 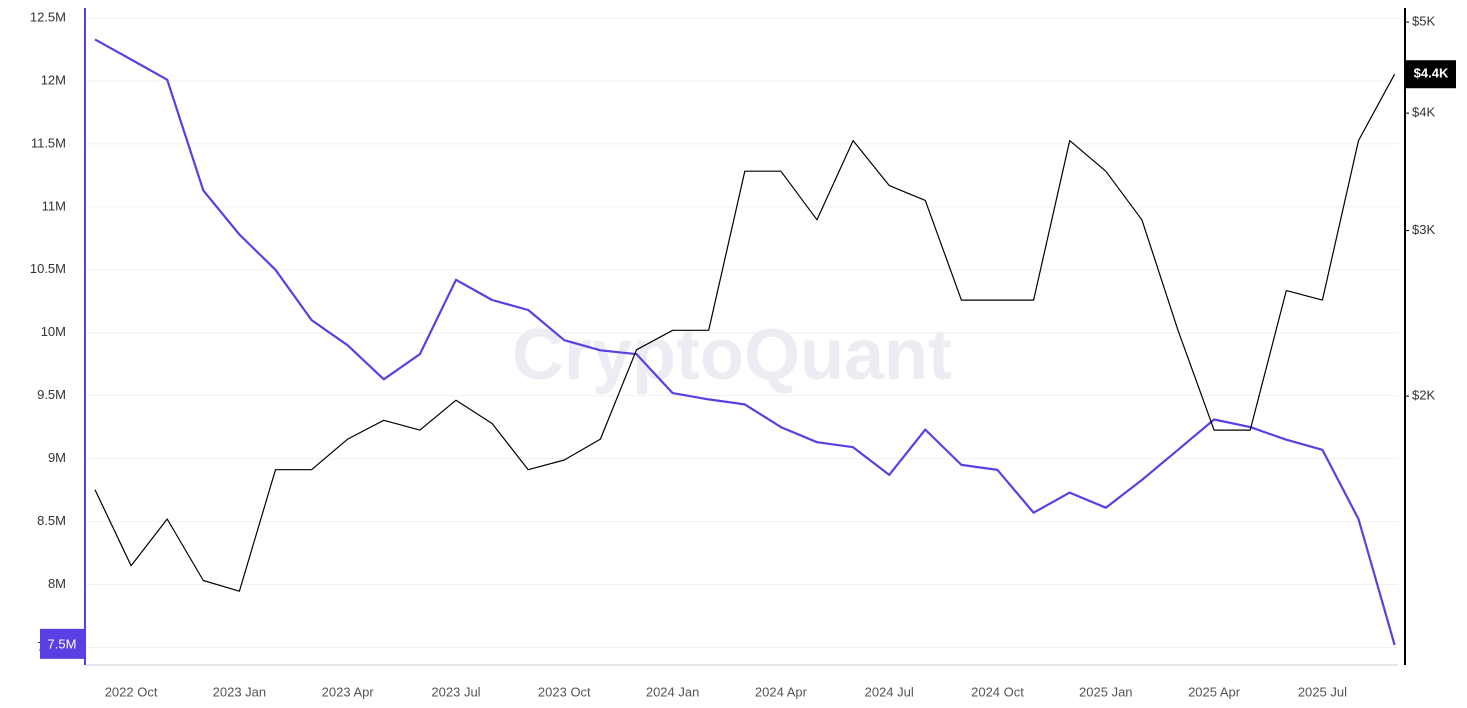 I want to click on x-tick-label: 2023 Jan, so click(x=240, y=691).